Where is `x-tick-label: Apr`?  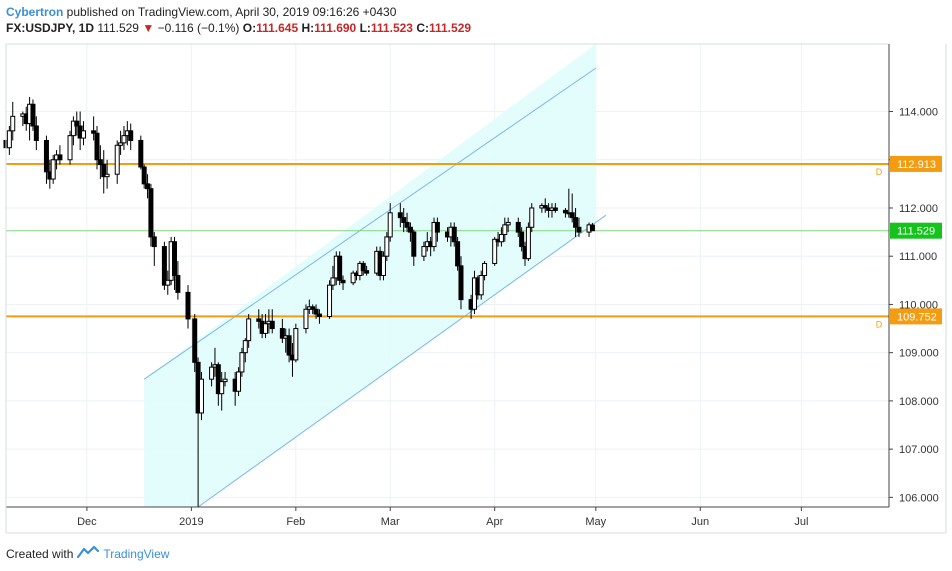 x-tick-label: Apr is located at coordinates (494, 522).